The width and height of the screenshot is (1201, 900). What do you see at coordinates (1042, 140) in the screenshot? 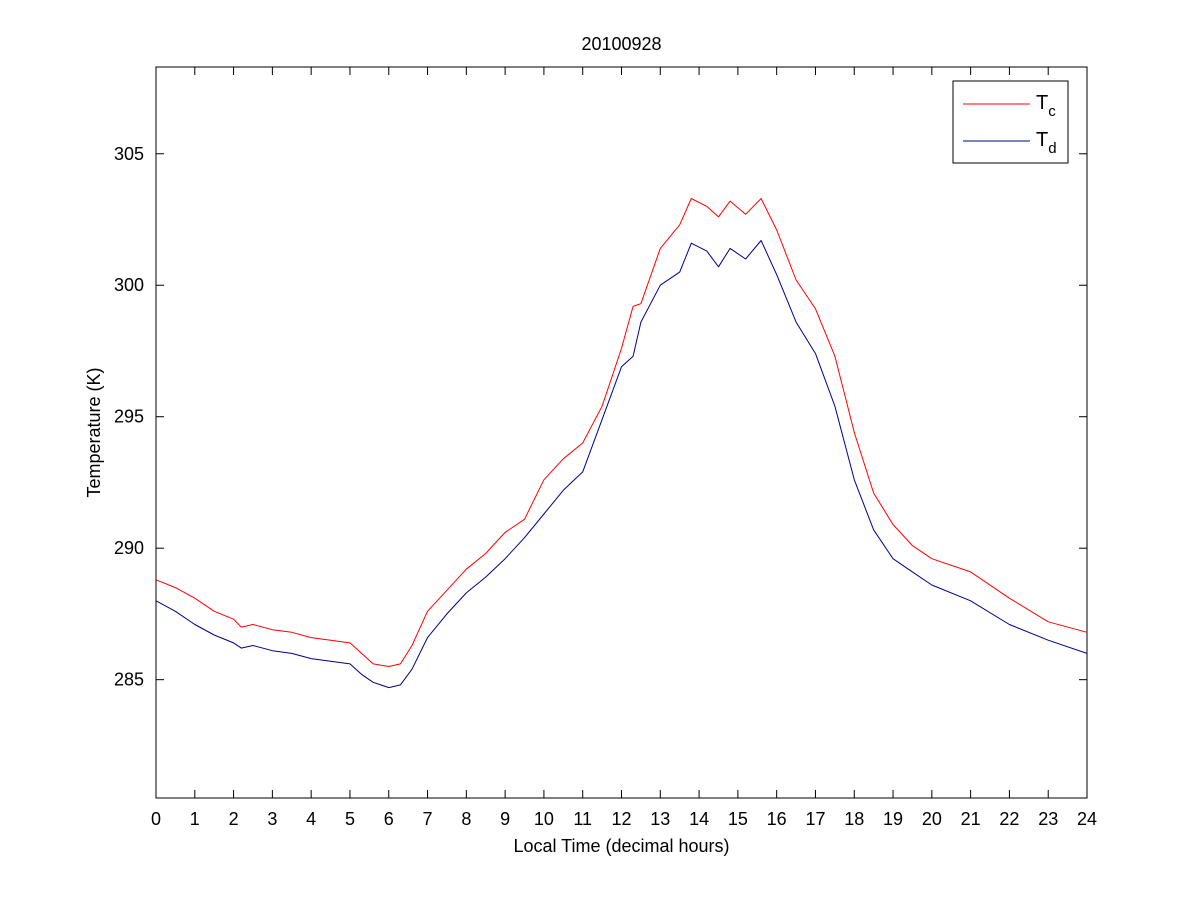
I see `legend-label-td-main: T` at bounding box center [1042, 140].